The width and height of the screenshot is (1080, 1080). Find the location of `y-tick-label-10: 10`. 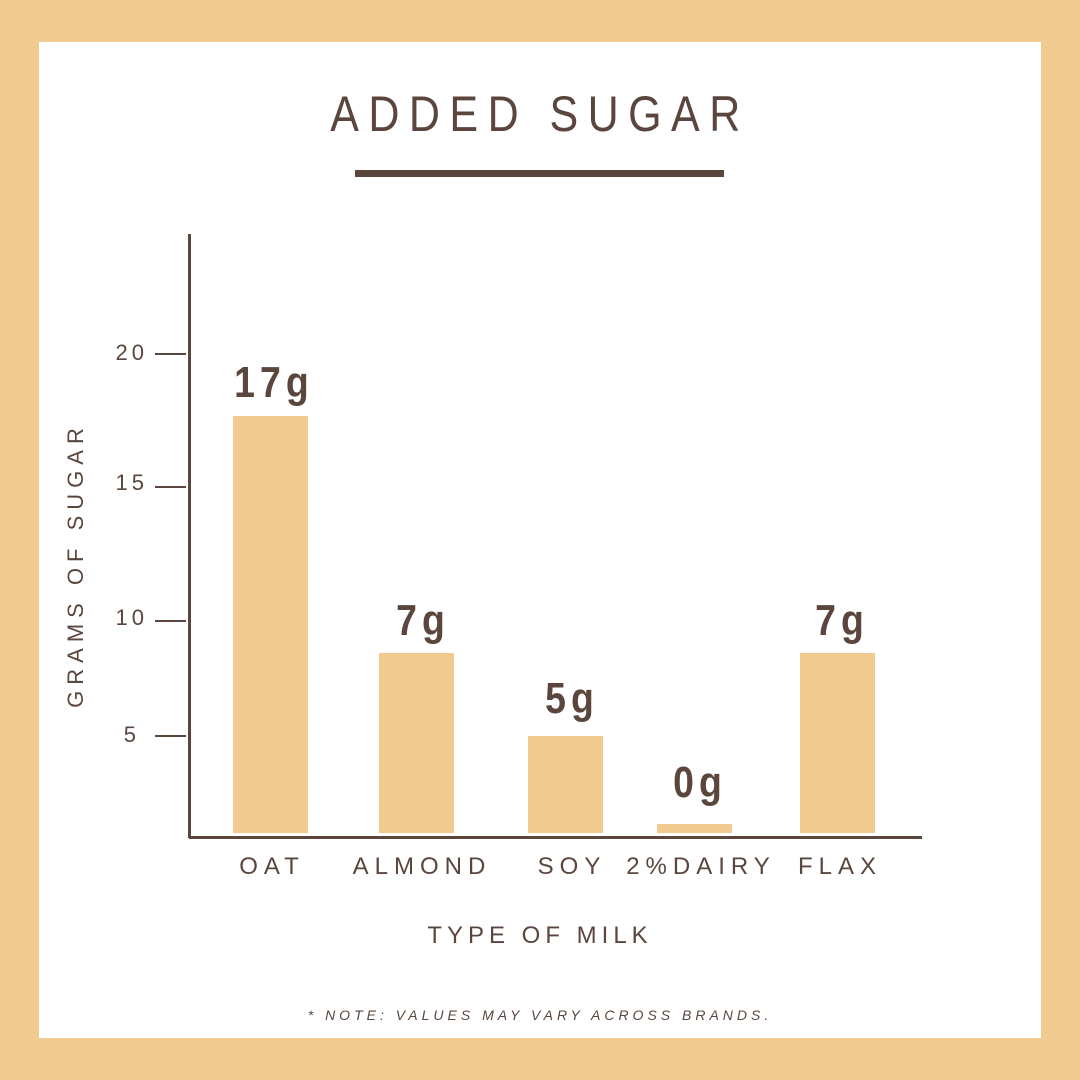

y-tick-label-10: 10 is located at coordinates (131, 617).